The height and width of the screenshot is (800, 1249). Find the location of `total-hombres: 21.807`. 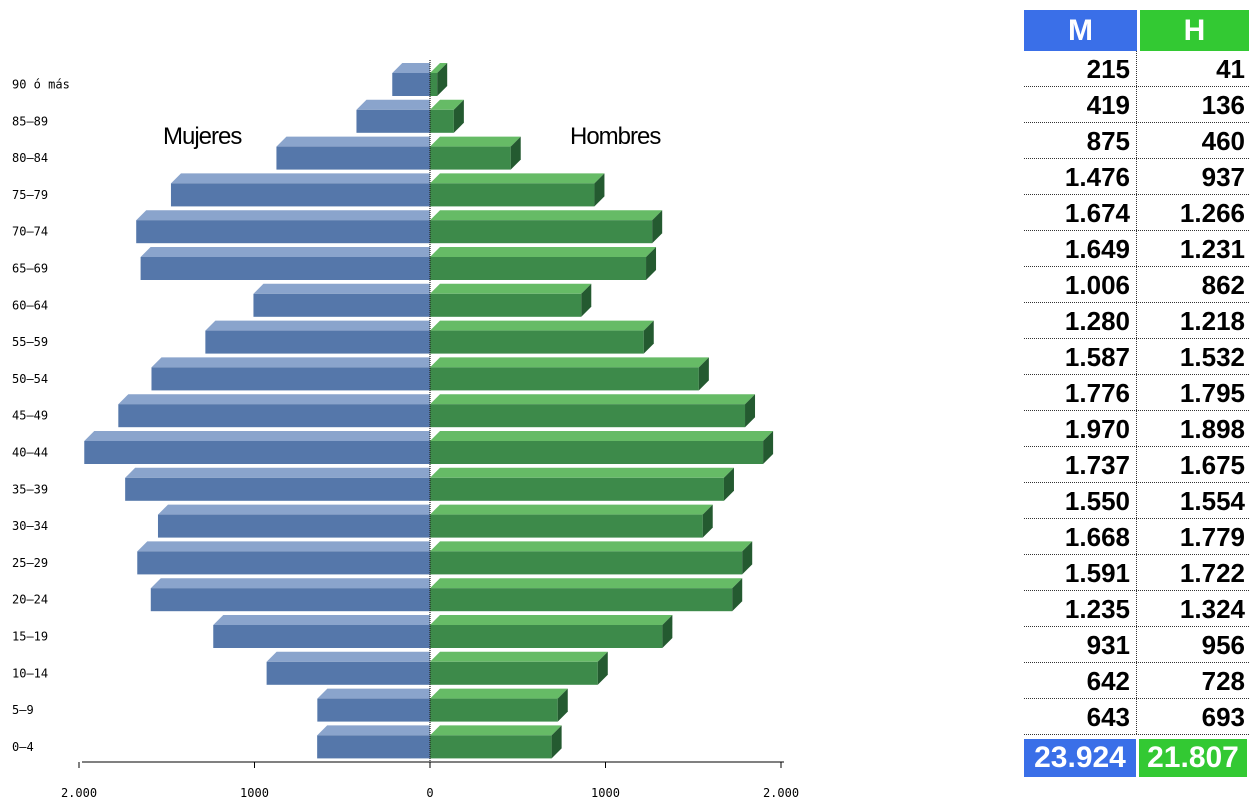

total-hombres: 21.807 is located at coordinates (1193, 758).